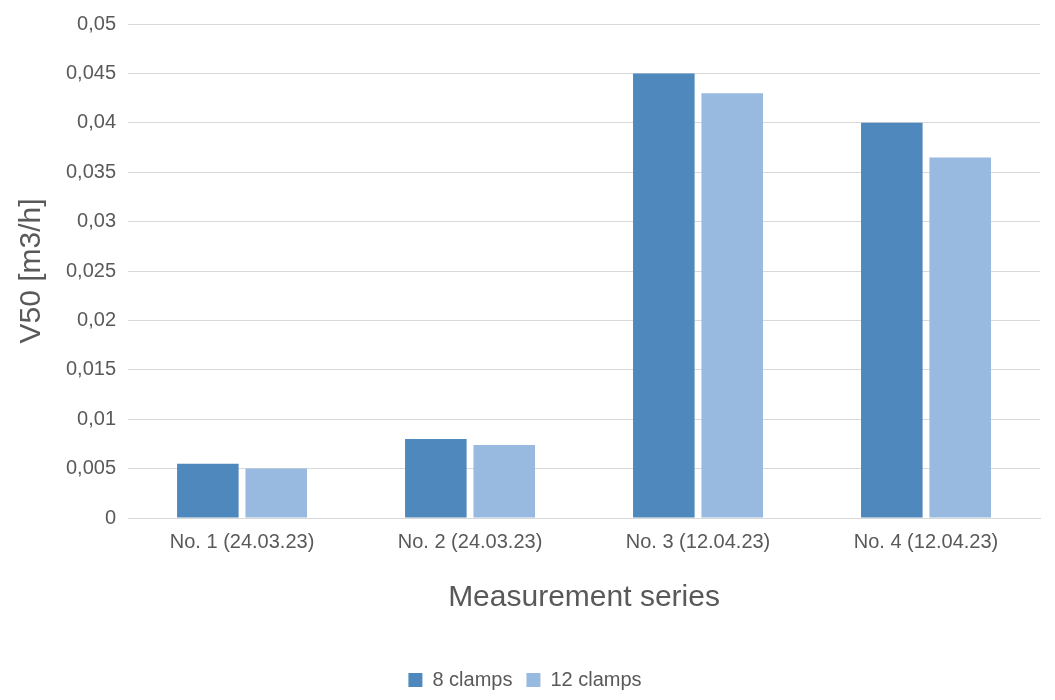 The image size is (1055, 700). I want to click on legend-label: 8 clamps, so click(472, 678).